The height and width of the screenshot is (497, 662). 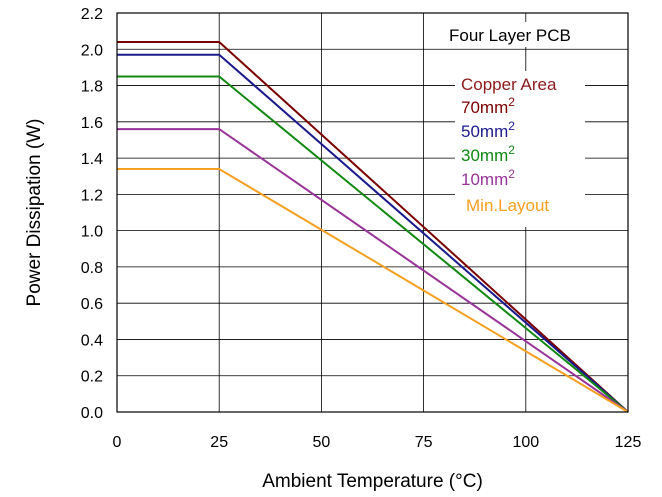 I want to click on y-tick-label: 2.2, so click(x=92, y=14).